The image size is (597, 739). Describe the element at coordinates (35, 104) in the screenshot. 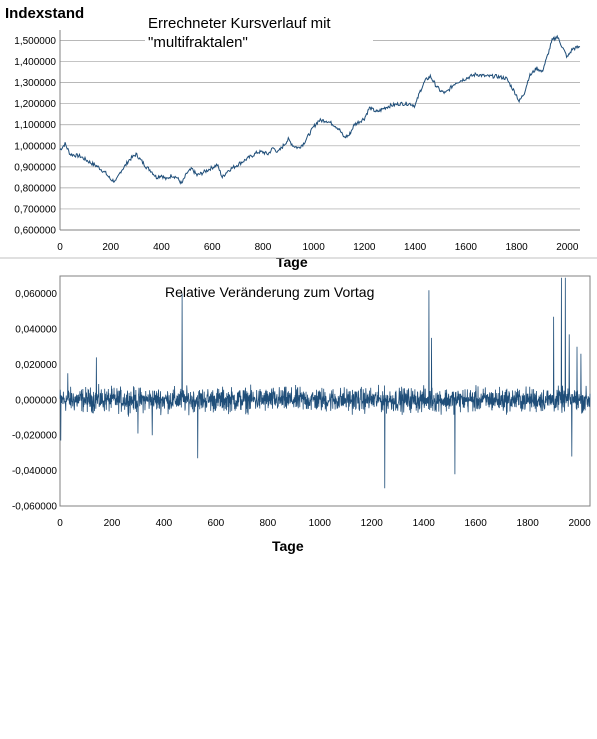

I see `top-y-tick-label: 1,200000` at that location.